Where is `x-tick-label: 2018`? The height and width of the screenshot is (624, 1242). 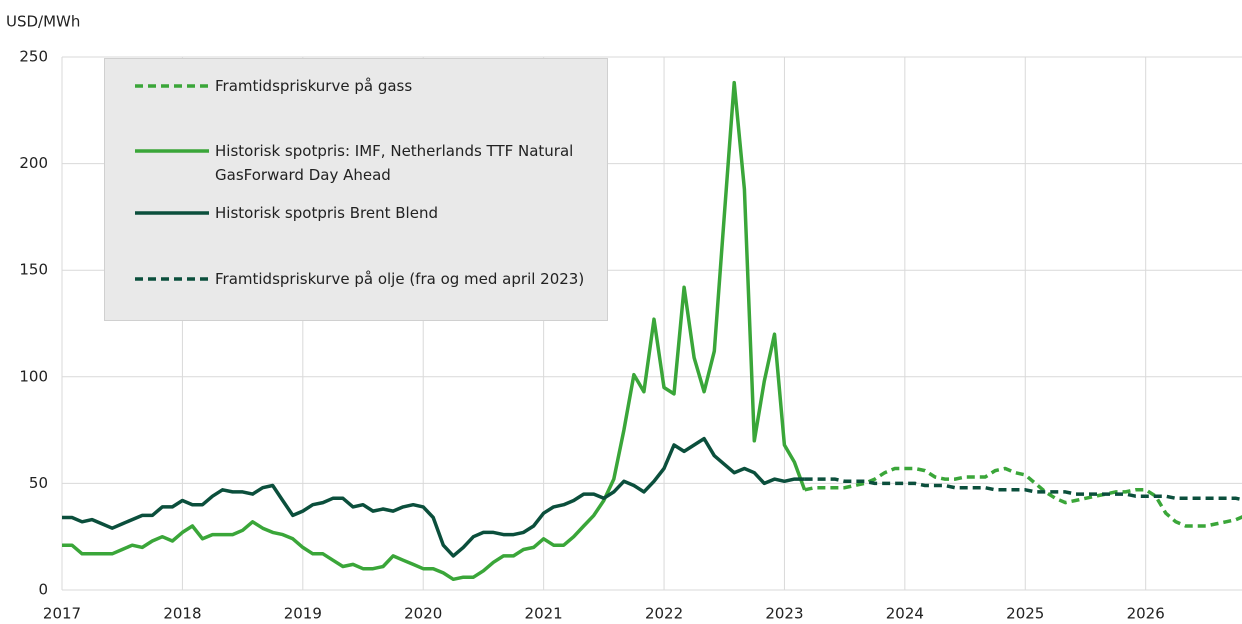
x-tick-label: 2018 is located at coordinates (182, 614).